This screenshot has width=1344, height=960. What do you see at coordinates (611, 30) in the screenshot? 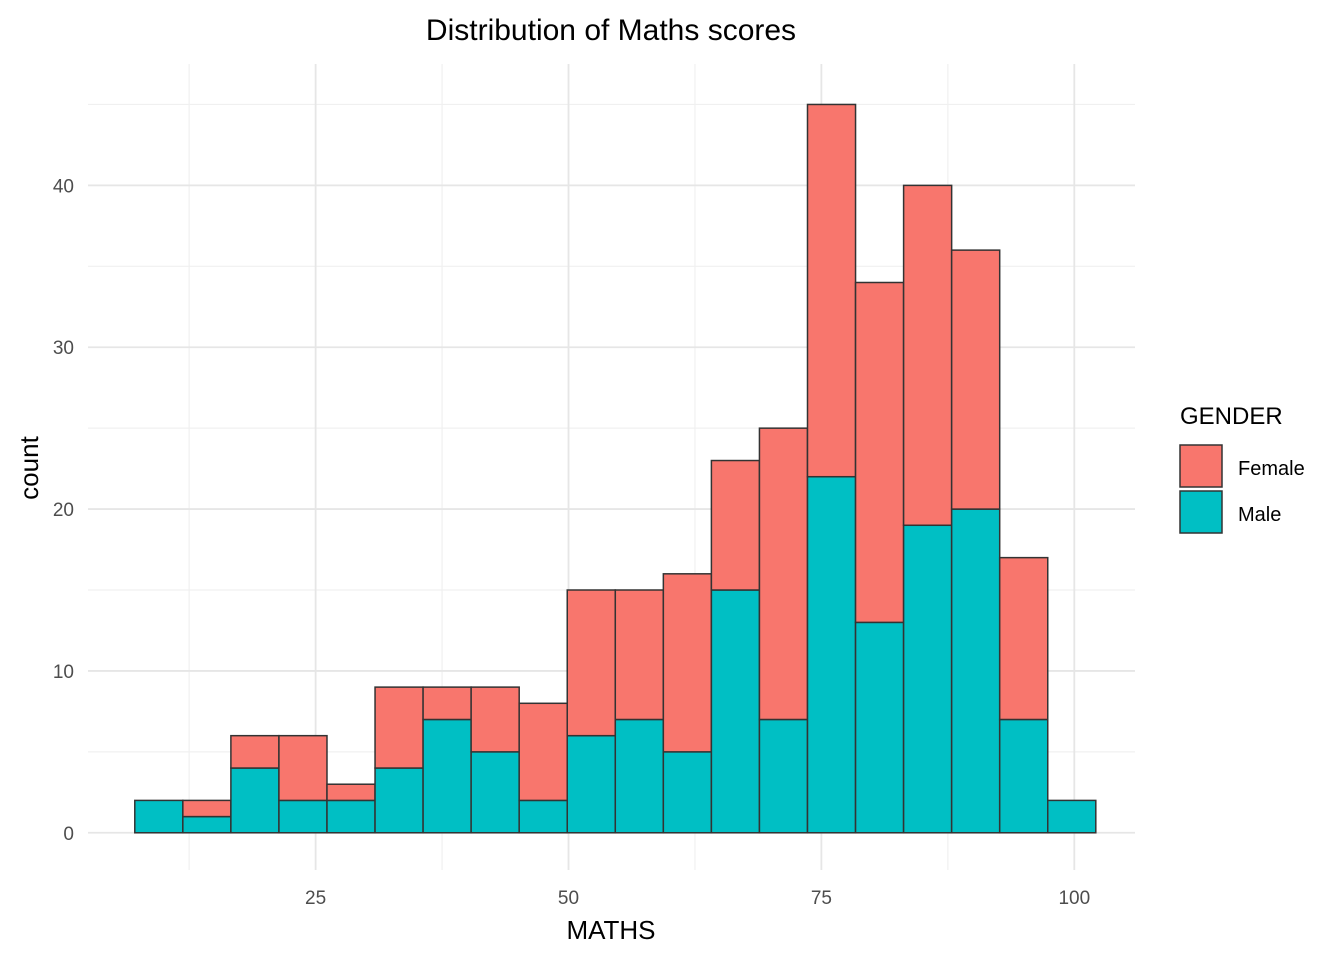
I see `chart-title: Distribution of Maths scores` at bounding box center [611, 30].